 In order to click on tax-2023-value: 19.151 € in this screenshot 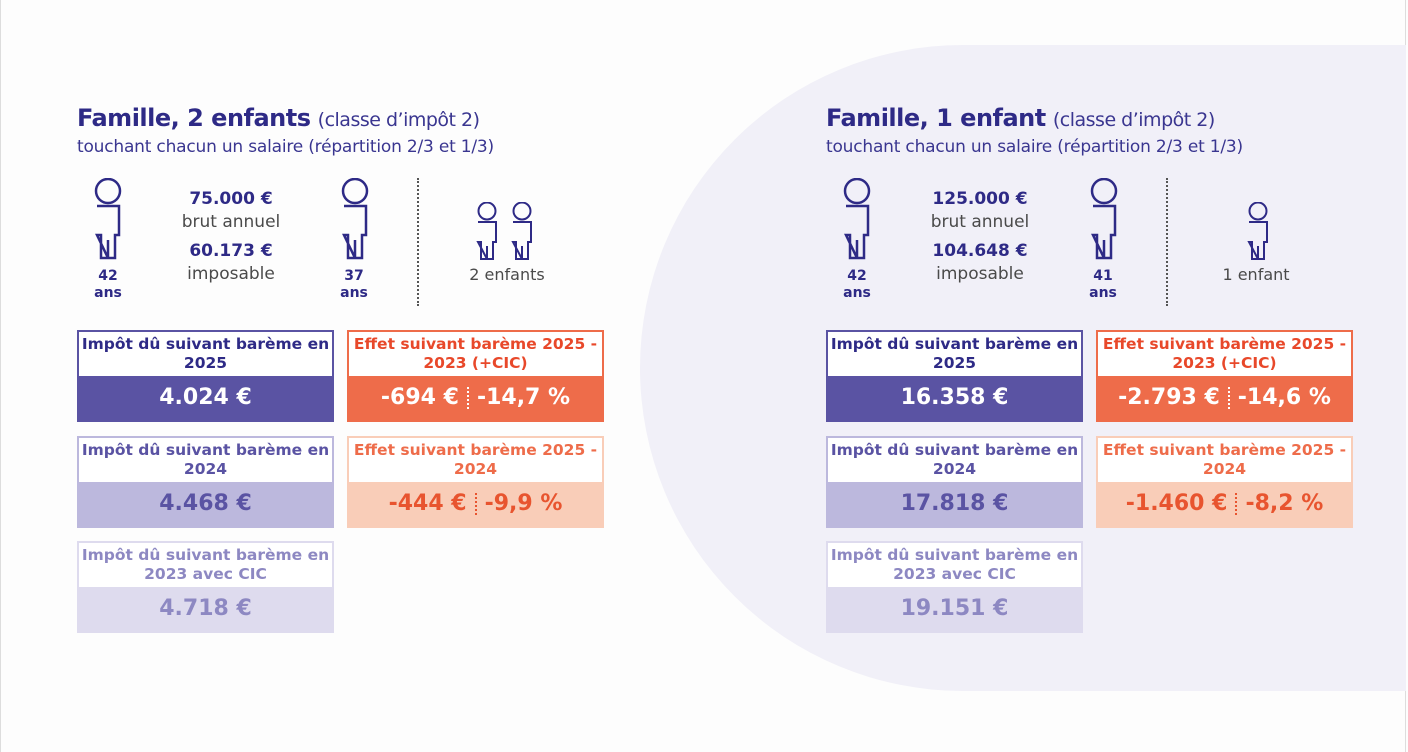, I will do `click(954, 609)`.